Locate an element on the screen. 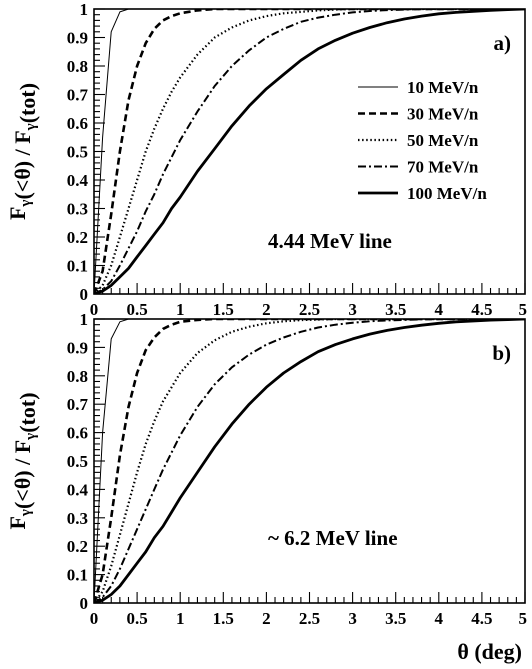 This screenshot has height=669, width=532. legend-label: 30 MeV/n is located at coordinates (443, 114).